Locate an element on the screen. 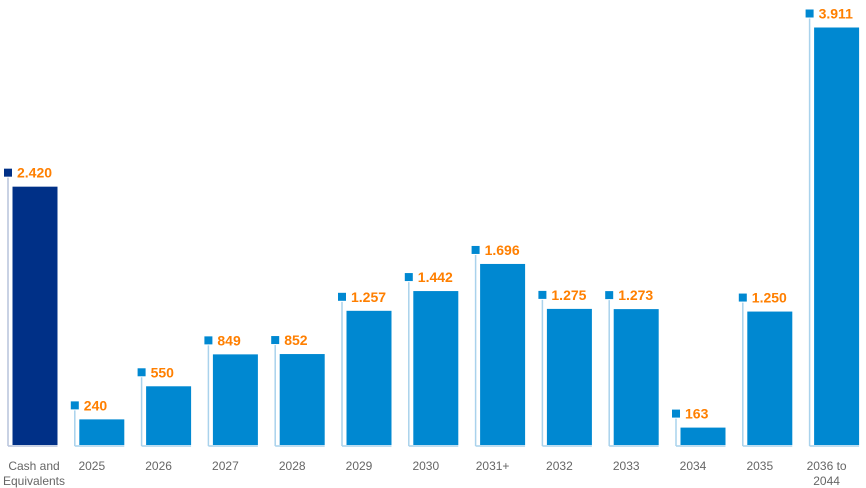  data-label: 1.275 is located at coordinates (568, 295).